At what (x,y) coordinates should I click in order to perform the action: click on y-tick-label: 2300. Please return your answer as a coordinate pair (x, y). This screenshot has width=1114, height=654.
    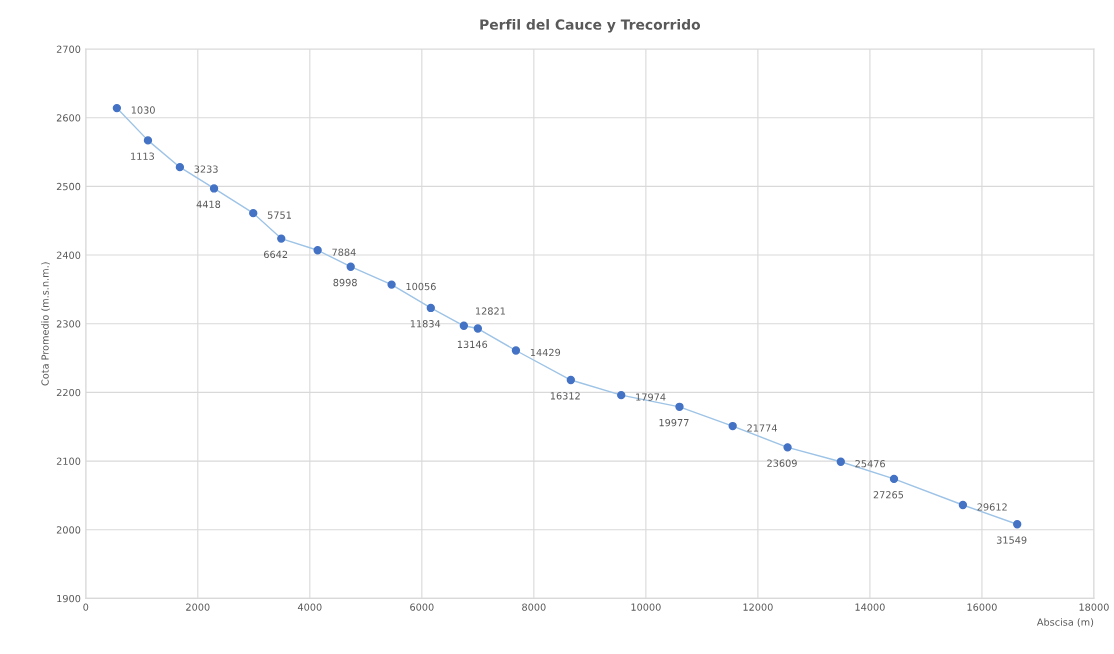
    Looking at the image, I should click on (68, 324).